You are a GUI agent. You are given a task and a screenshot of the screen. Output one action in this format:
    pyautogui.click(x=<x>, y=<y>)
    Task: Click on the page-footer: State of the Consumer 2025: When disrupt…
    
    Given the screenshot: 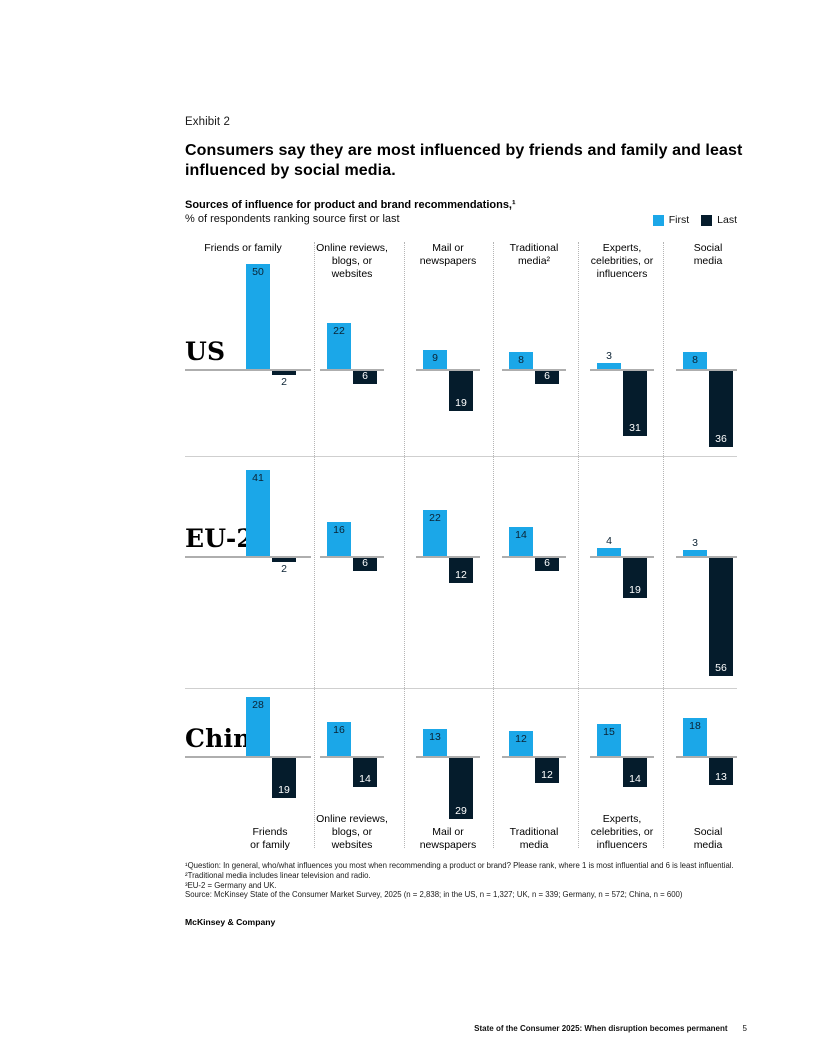 What is the action you would take?
    pyautogui.click(x=466, y=1028)
    